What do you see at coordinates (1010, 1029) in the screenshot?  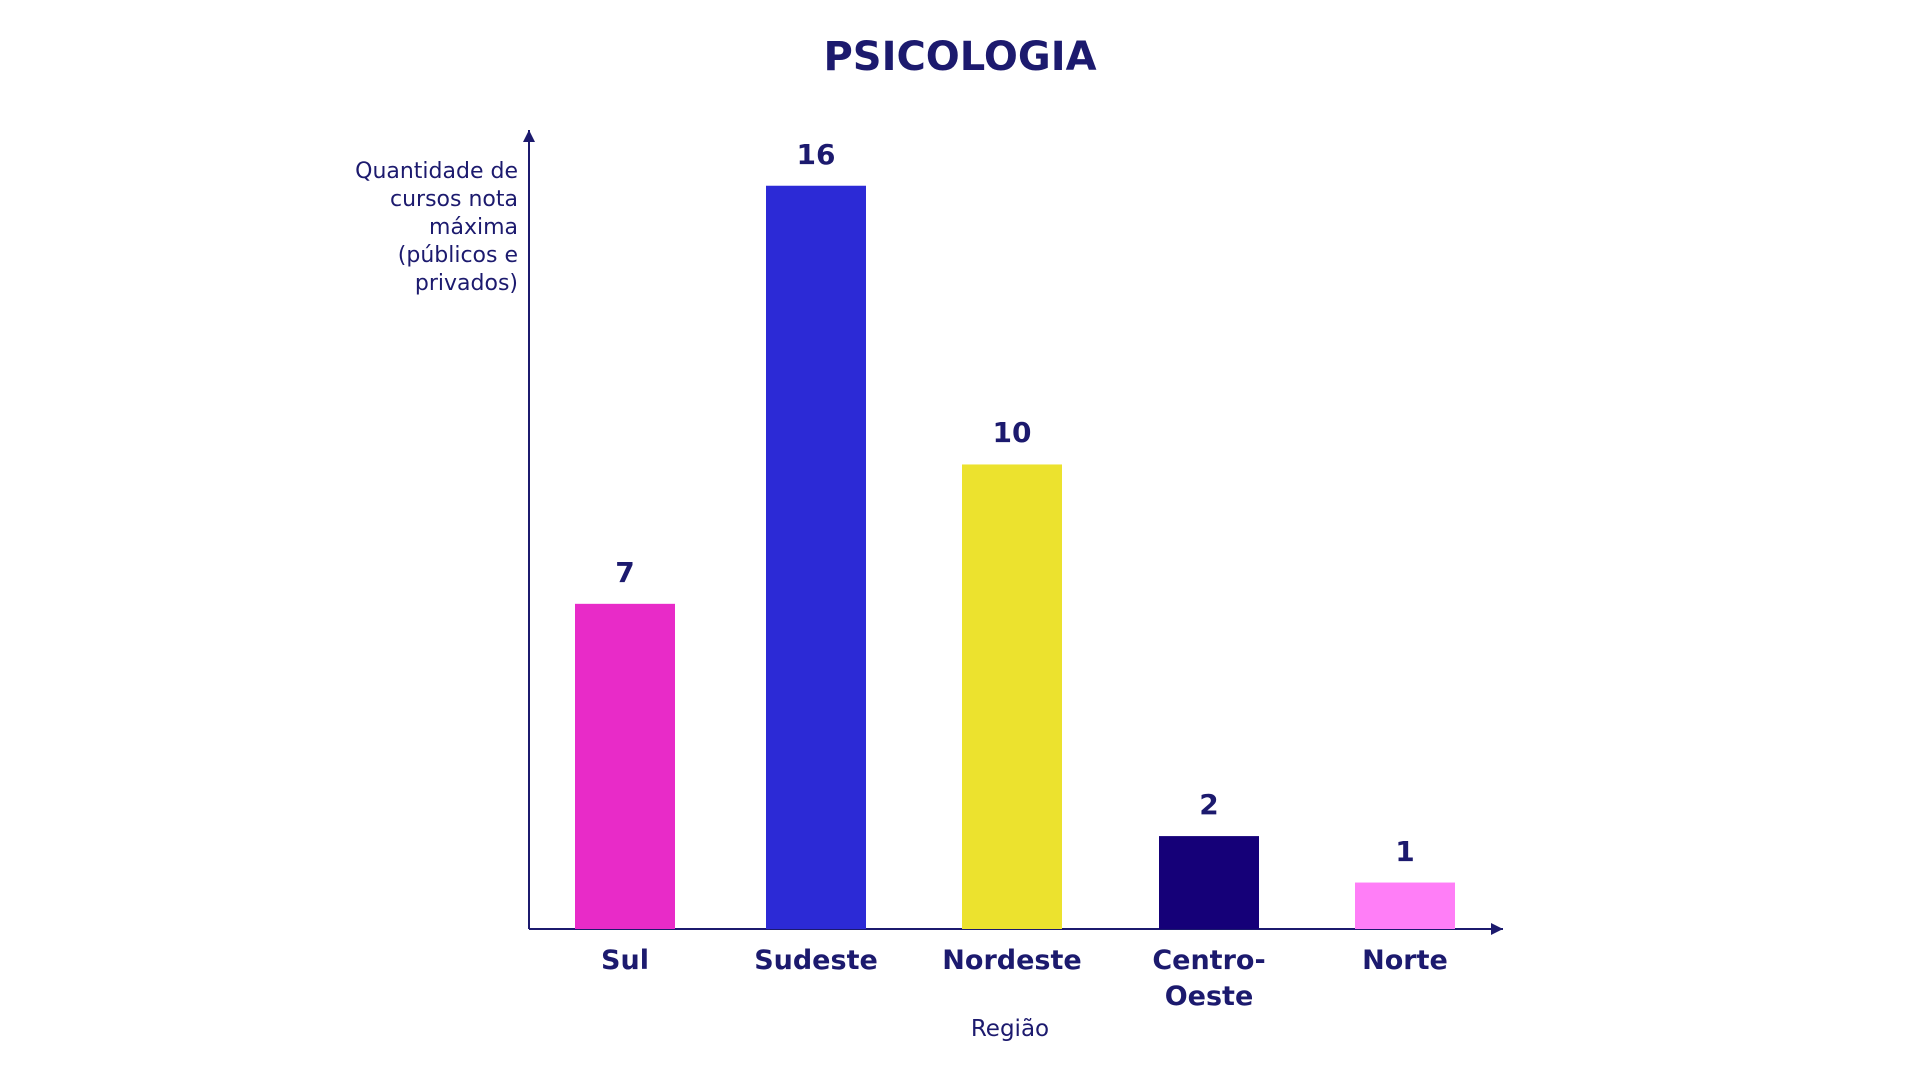 I see `x-axis-label: Região` at bounding box center [1010, 1029].